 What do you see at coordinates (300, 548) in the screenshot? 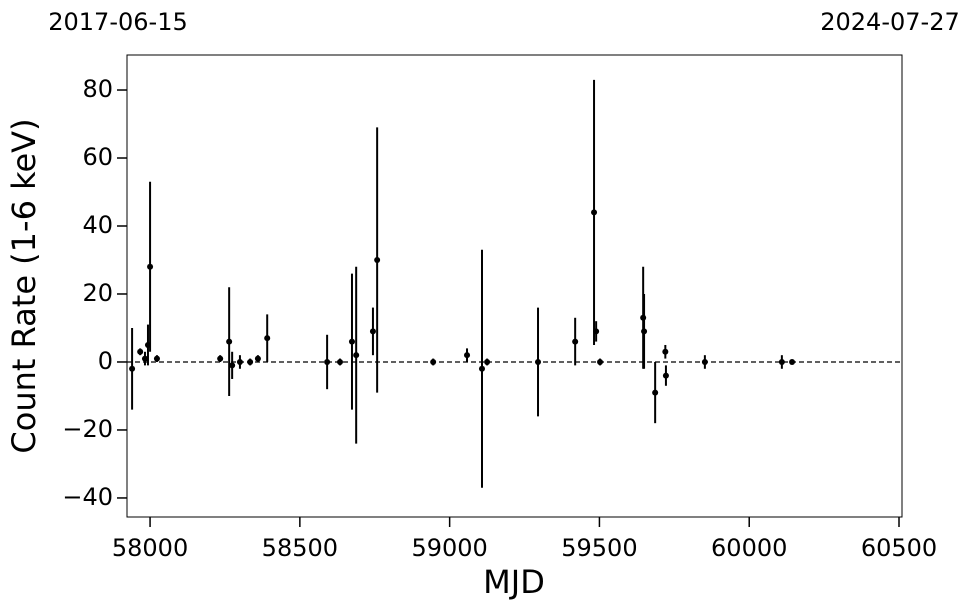
I see `x-tick-label: 58500` at bounding box center [300, 548].